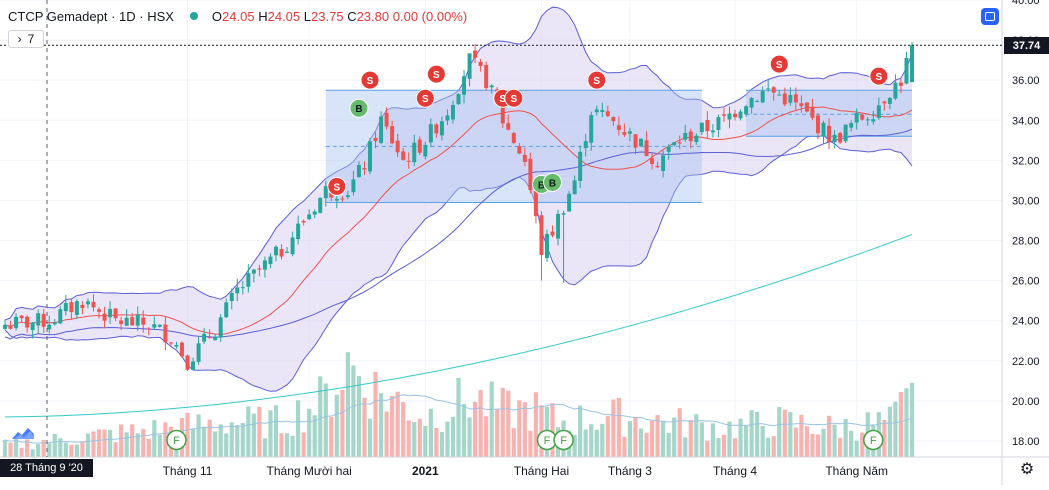 The height and width of the screenshot is (490, 1049). Describe the element at coordinates (26, 39) in the screenshot. I see `indicators-toggle-button: › 7` at that location.